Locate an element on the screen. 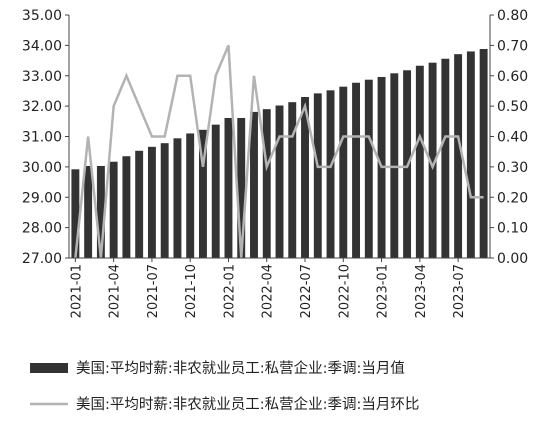  x-tick-label: 2022-07 is located at coordinates (306, 291).